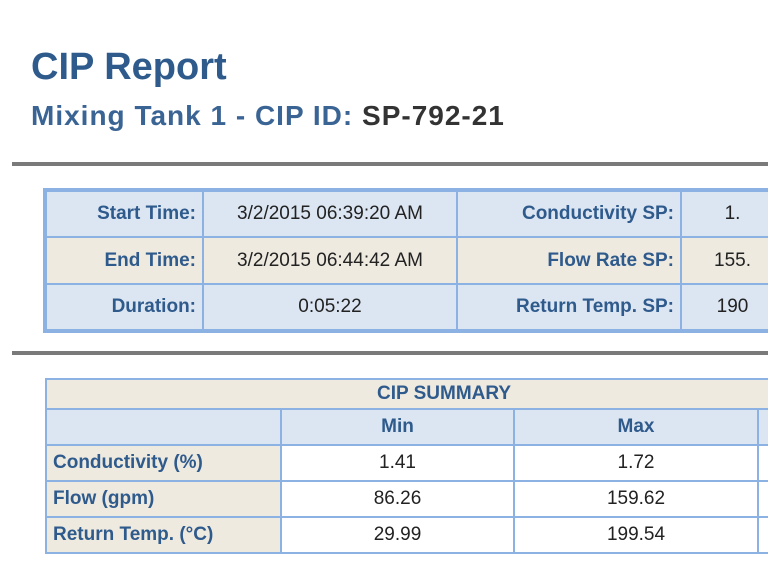 The image size is (768, 562). I want to click on conductivity-sp-label: Conductivity SP:, so click(569, 213).